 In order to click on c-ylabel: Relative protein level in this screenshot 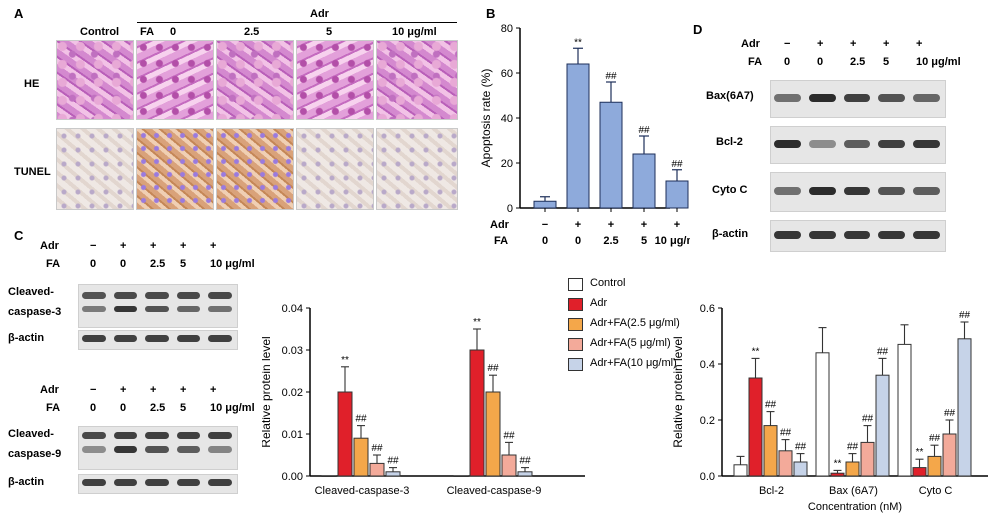, I will do `click(267, 391)`.